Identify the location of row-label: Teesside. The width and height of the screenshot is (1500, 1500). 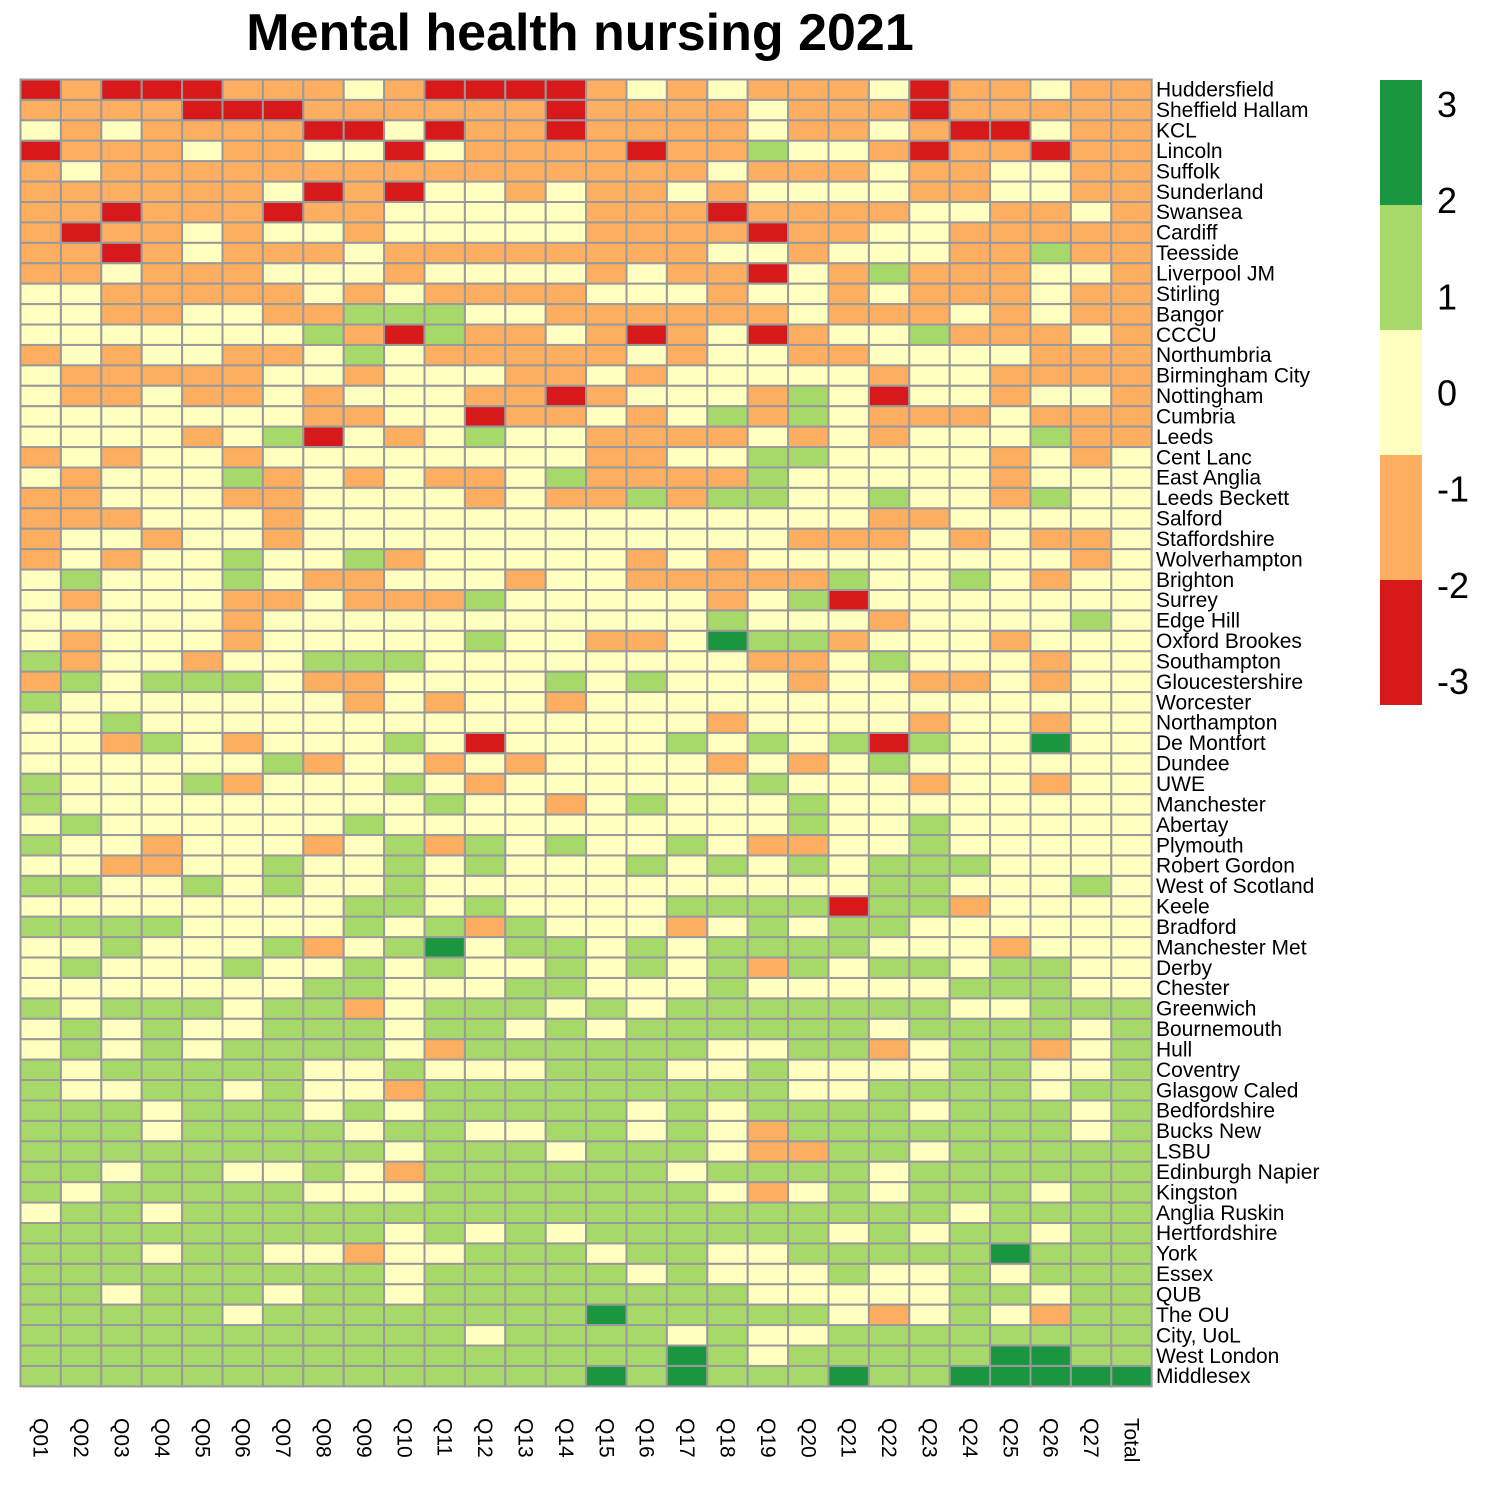
(1197, 253).